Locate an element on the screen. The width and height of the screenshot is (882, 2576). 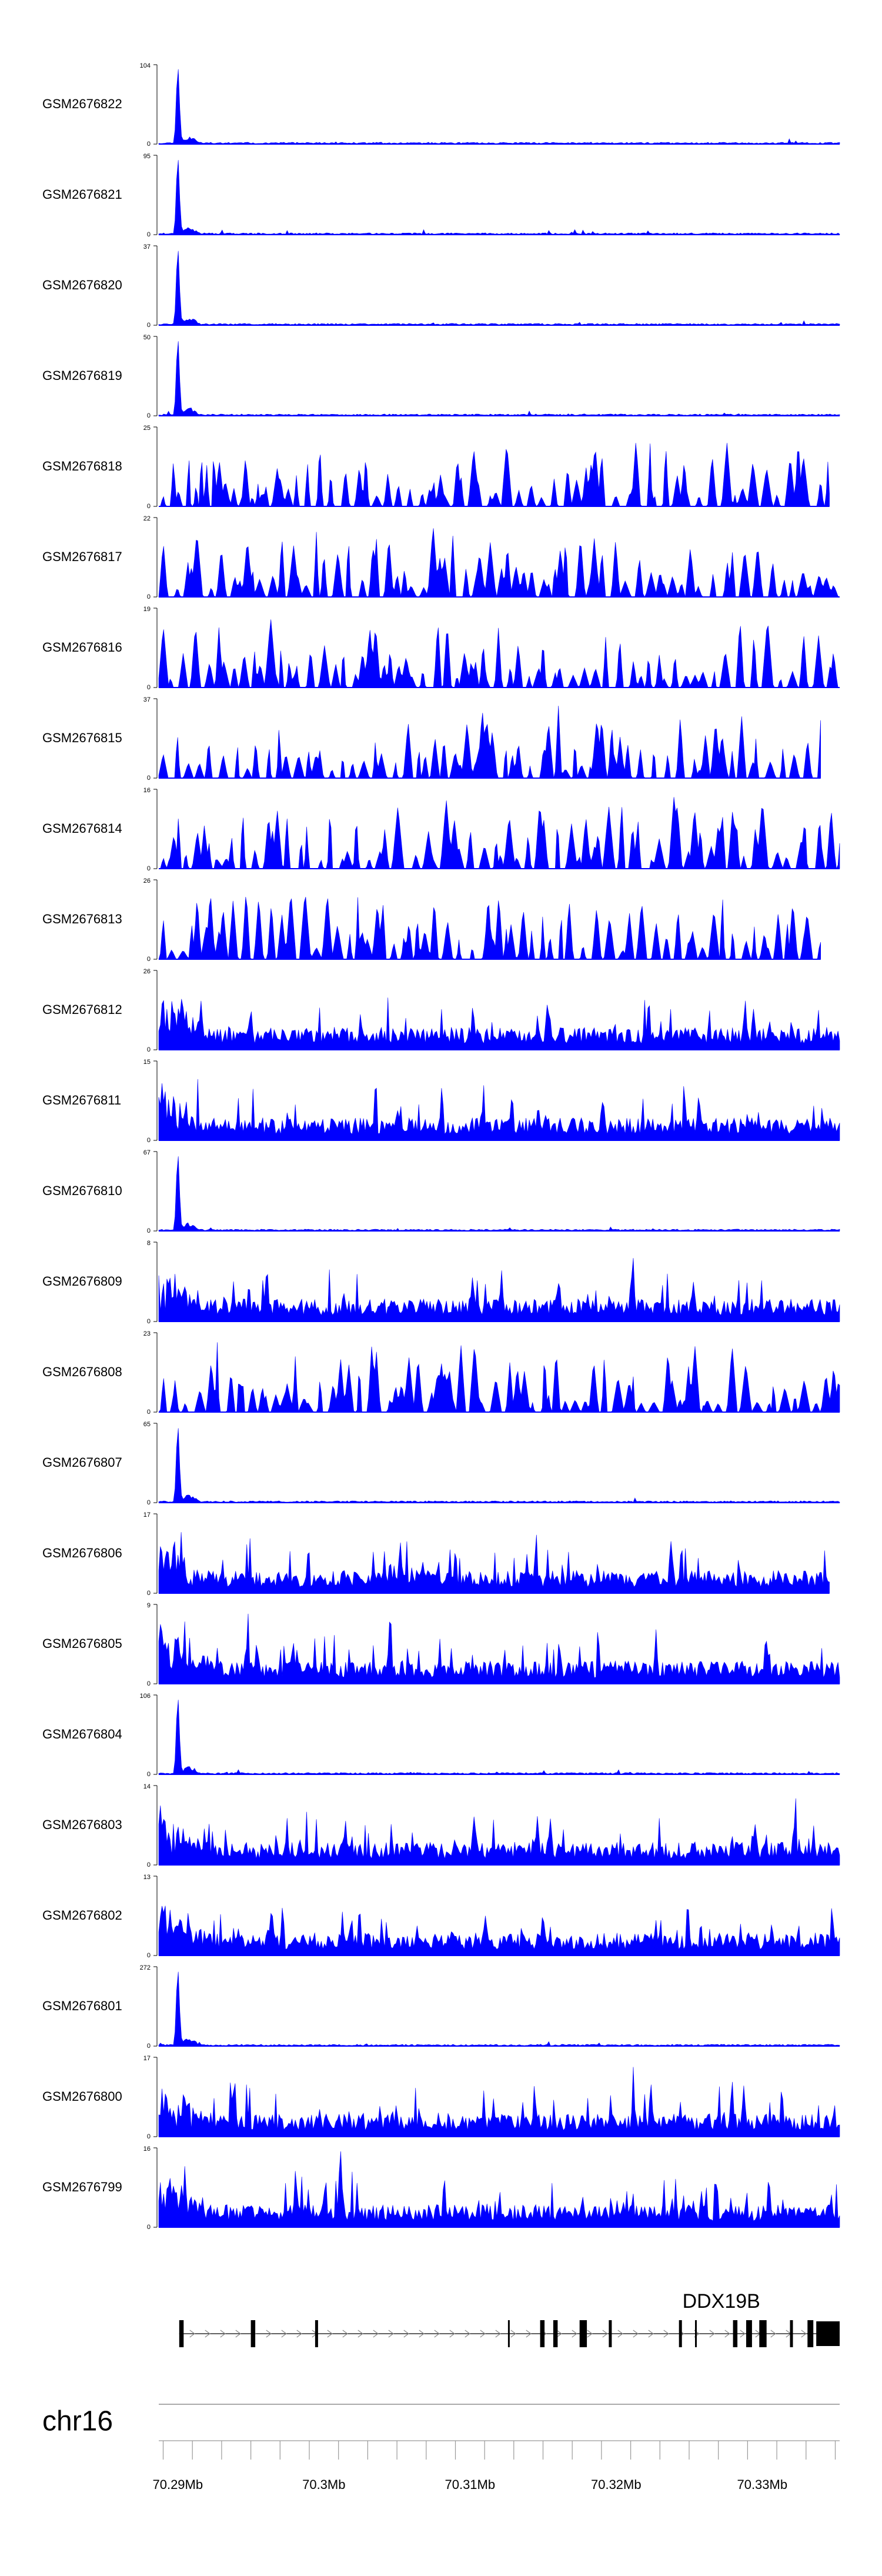
track-GSM2676822: GSM2676822 104 0 is located at coordinates (441, 105).